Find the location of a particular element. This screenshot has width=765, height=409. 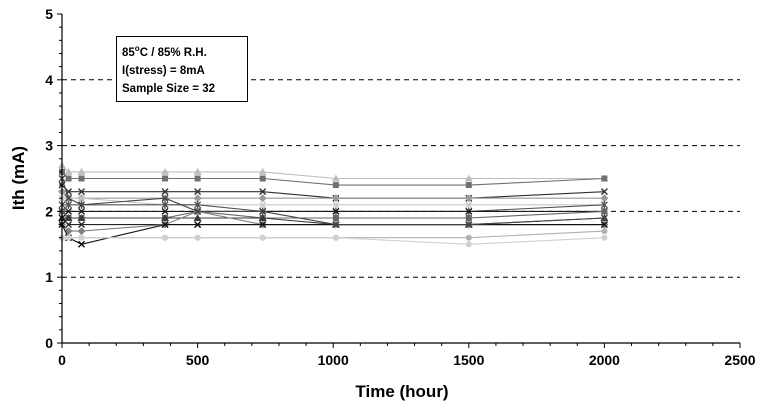

x-tick-label: 0 is located at coordinates (62, 360).